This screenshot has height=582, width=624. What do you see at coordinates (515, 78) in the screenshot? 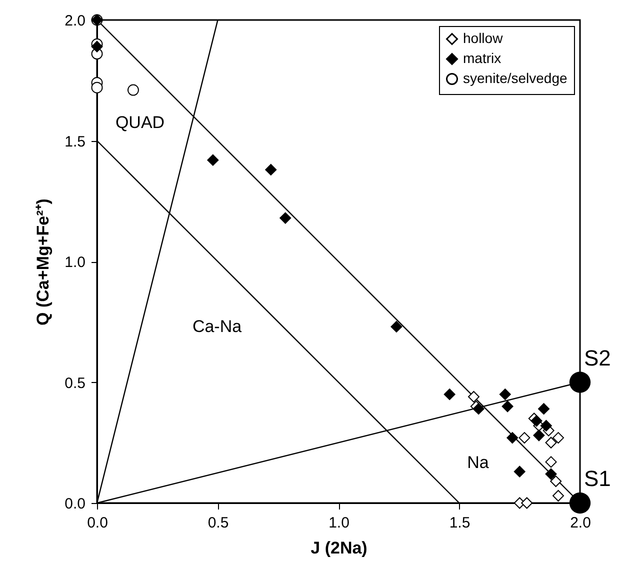
I see `legend-label: syenite/selvedge` at bounding box center [515, 78].